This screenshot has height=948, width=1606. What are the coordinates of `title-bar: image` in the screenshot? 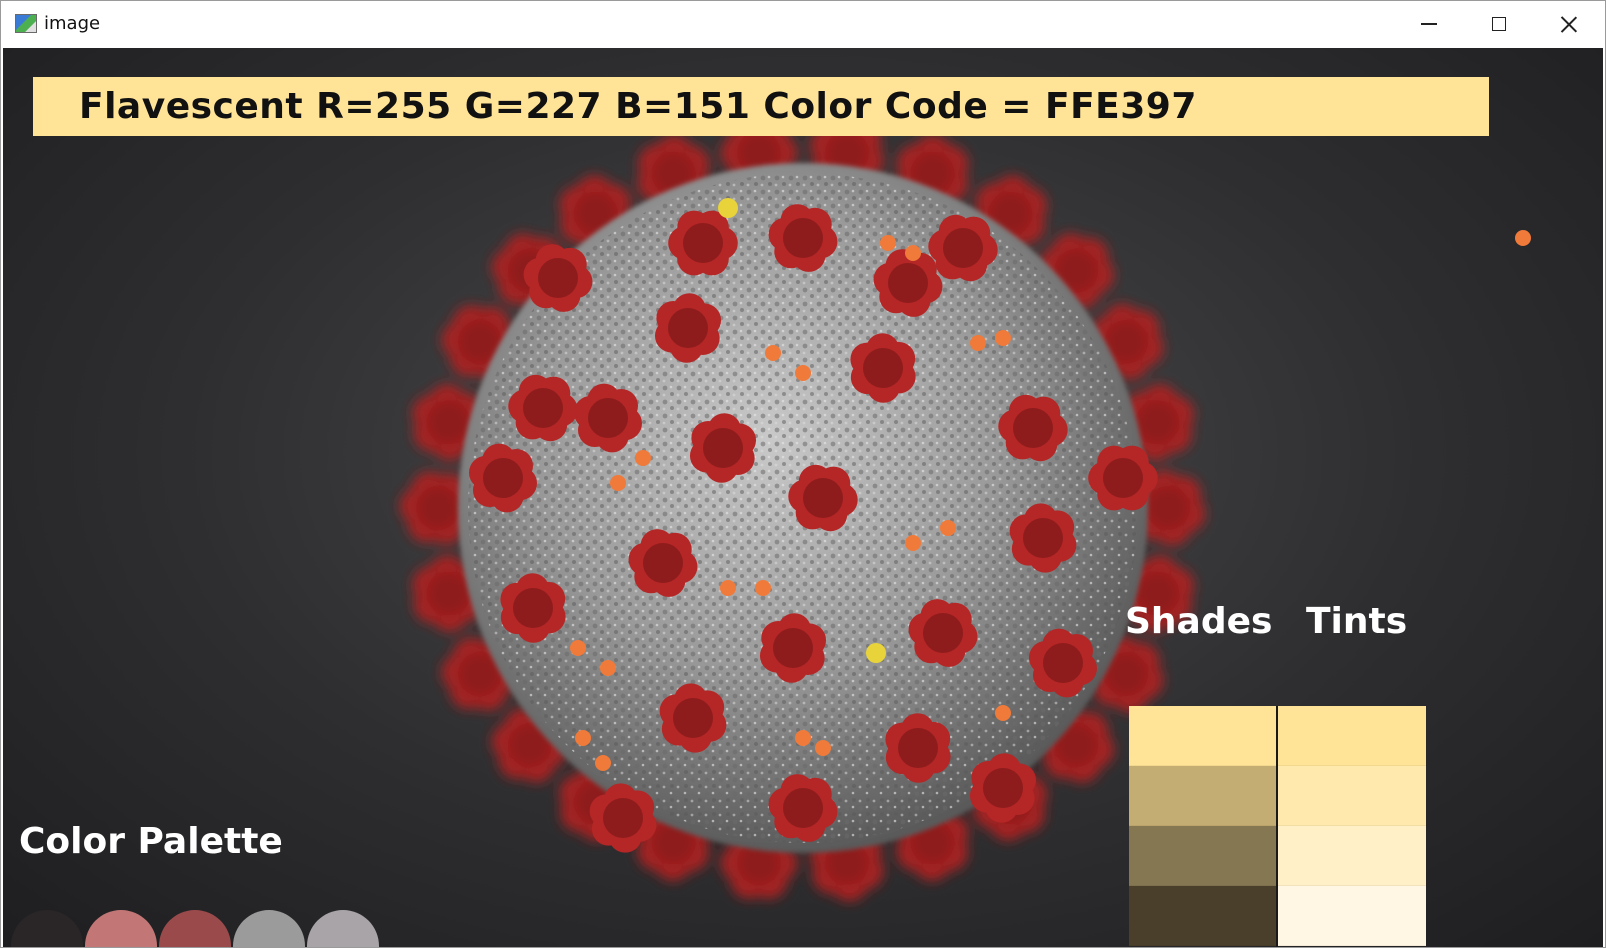 It's located at (803, 24).